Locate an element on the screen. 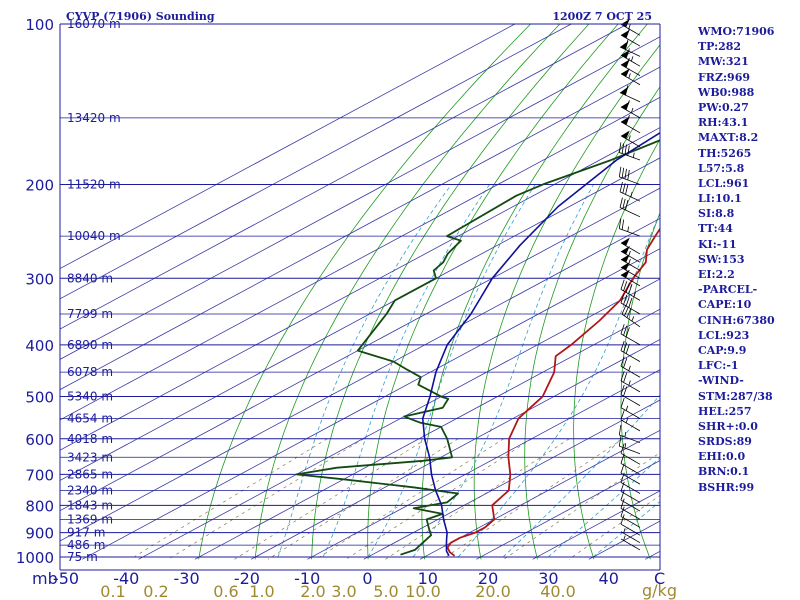  pressure-tick-label: 700 is located at coordinates (39, 475).